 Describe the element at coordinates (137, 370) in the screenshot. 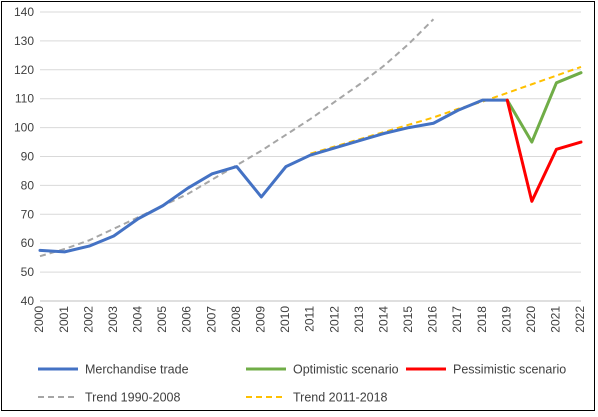

I see `legend-label: Merchandise trade` at that location.